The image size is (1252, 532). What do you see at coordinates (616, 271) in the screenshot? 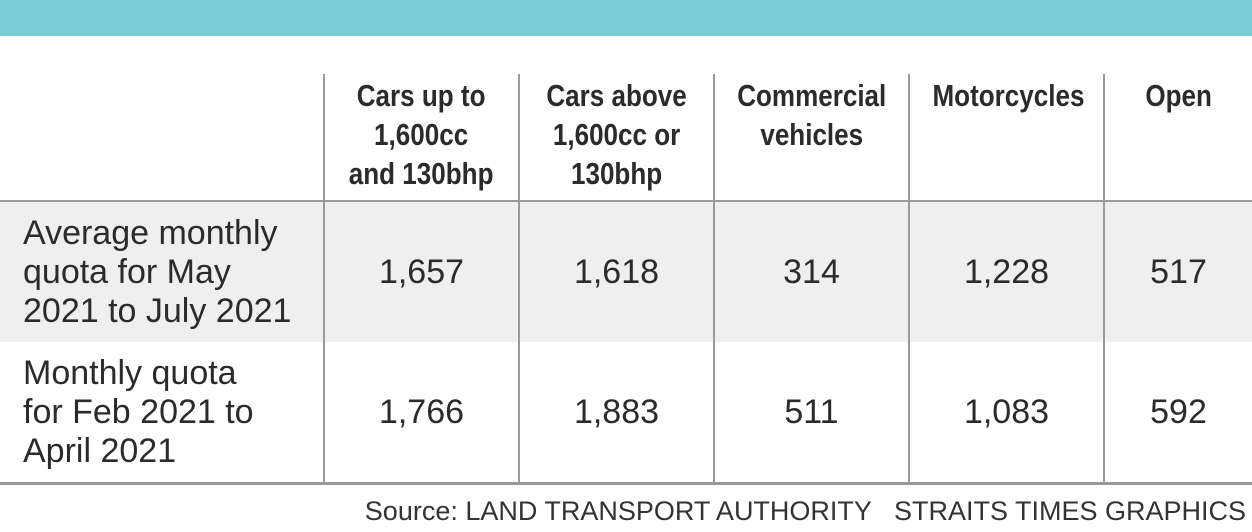
I see `table-cell: 1,618` at bounding box center [616, 271].